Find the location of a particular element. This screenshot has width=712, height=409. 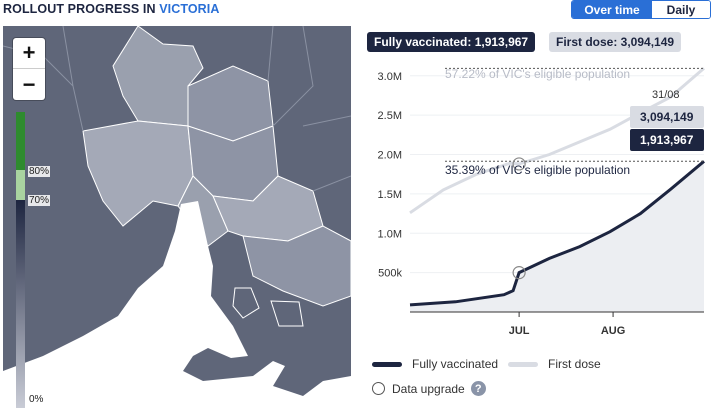

map-legend-bar is located at coordinates (20, 260).